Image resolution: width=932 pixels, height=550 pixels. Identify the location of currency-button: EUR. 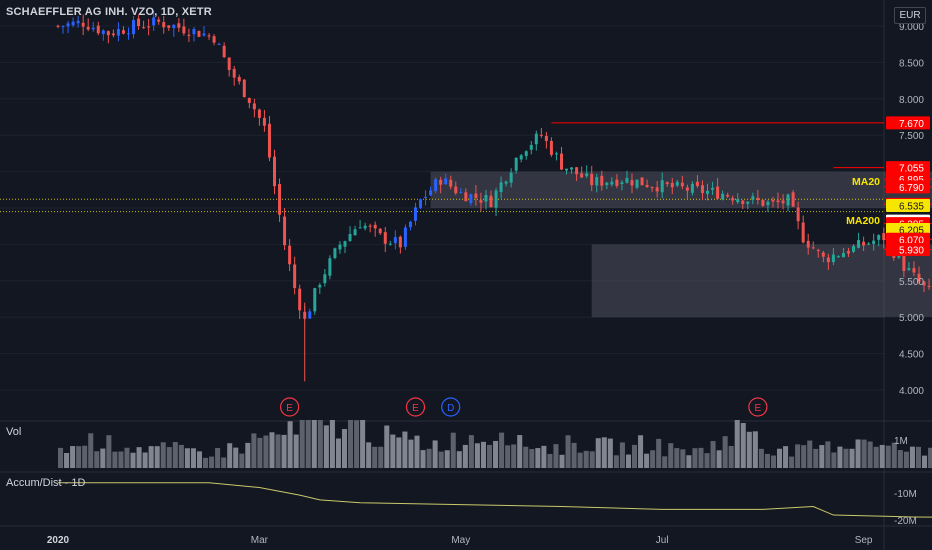
(910, 15).